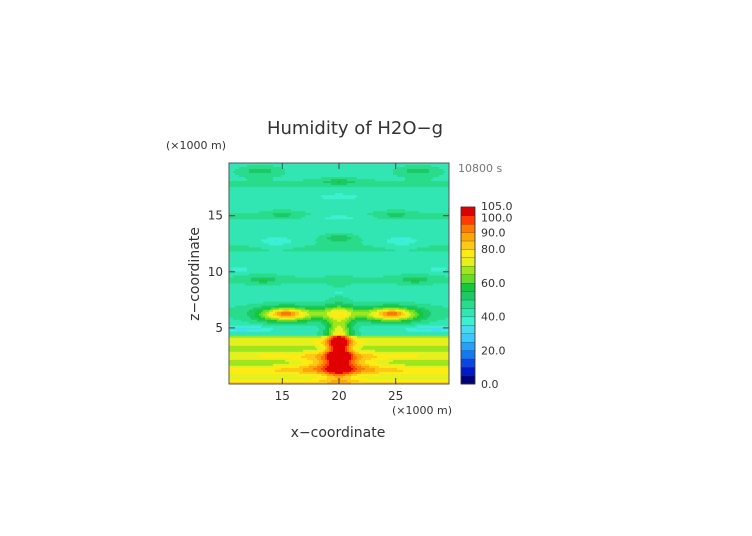 This screenshot has width=752, height=536. Describe the element at coordinates (215, 272) in the screenshot. I see `y-tick-label: 10` at that location.